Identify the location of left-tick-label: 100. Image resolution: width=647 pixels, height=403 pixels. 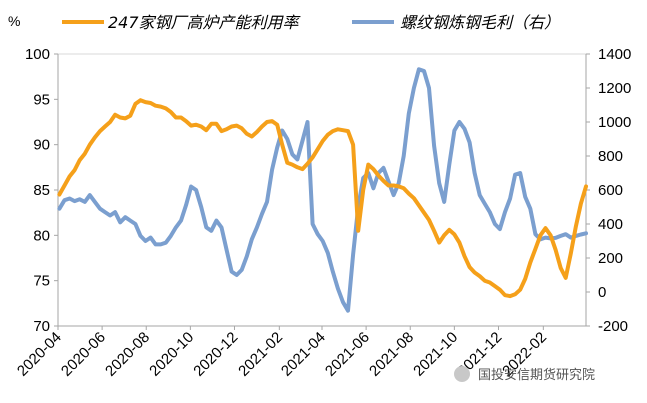
(37, 54).